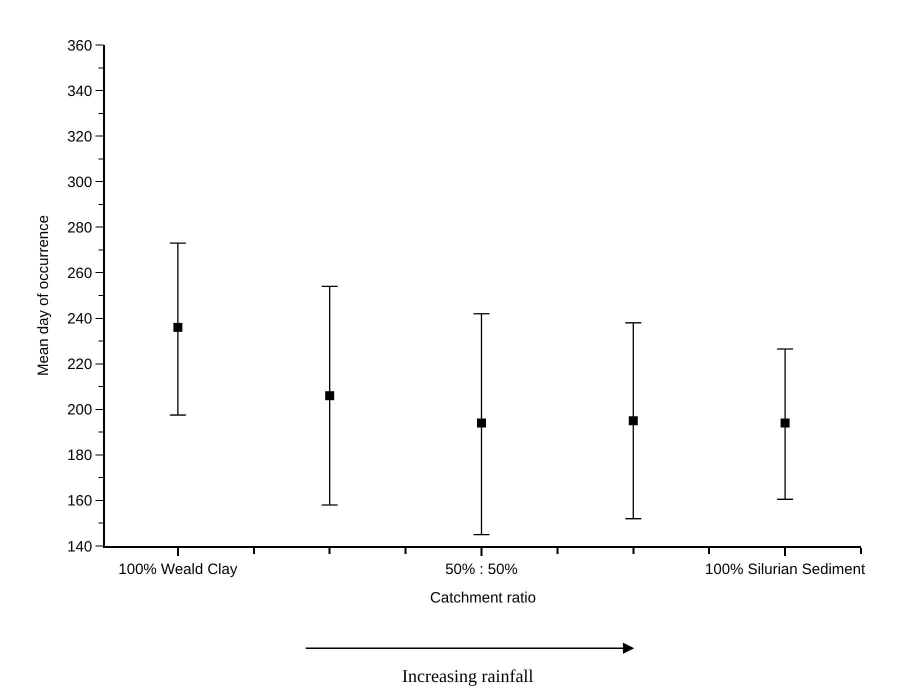  What do you see at coordinates (79, 501) in the screenshot?
I see `y-tick-label: 160` at bounding box center [79, 501].